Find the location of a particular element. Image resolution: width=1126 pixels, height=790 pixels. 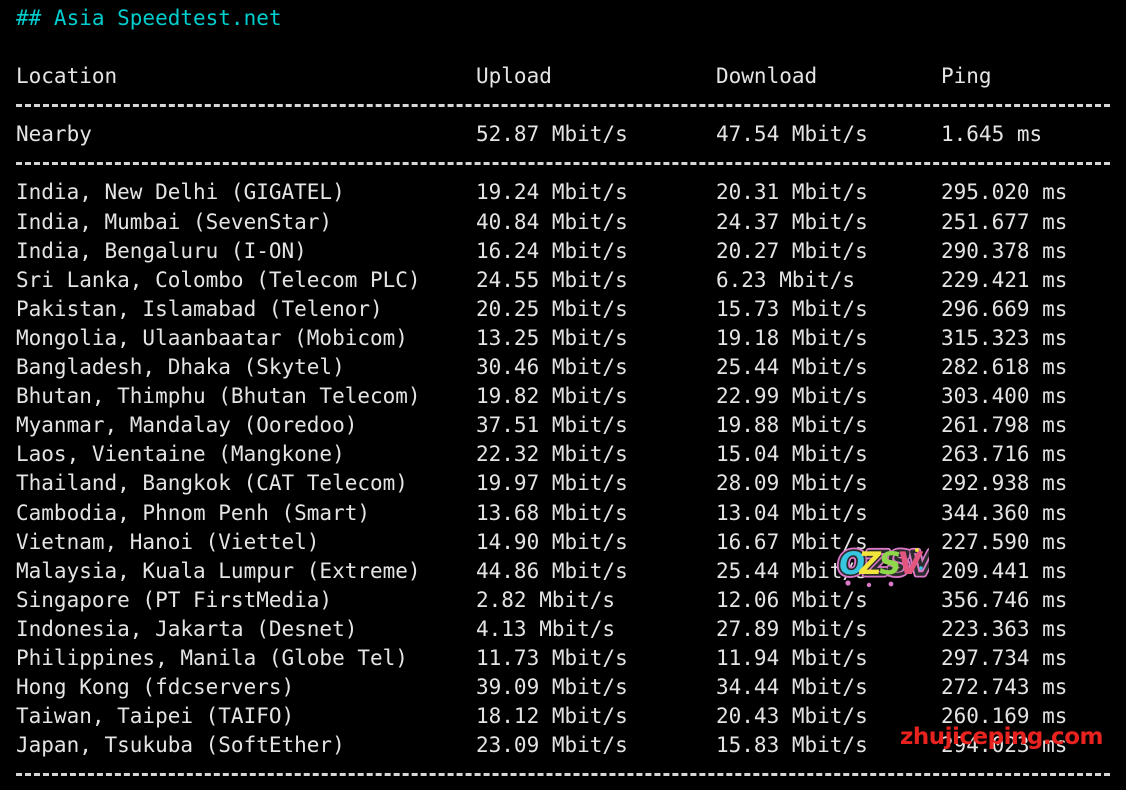

cell-ping: 344.360 ms is located at coordinates (1004, 512).